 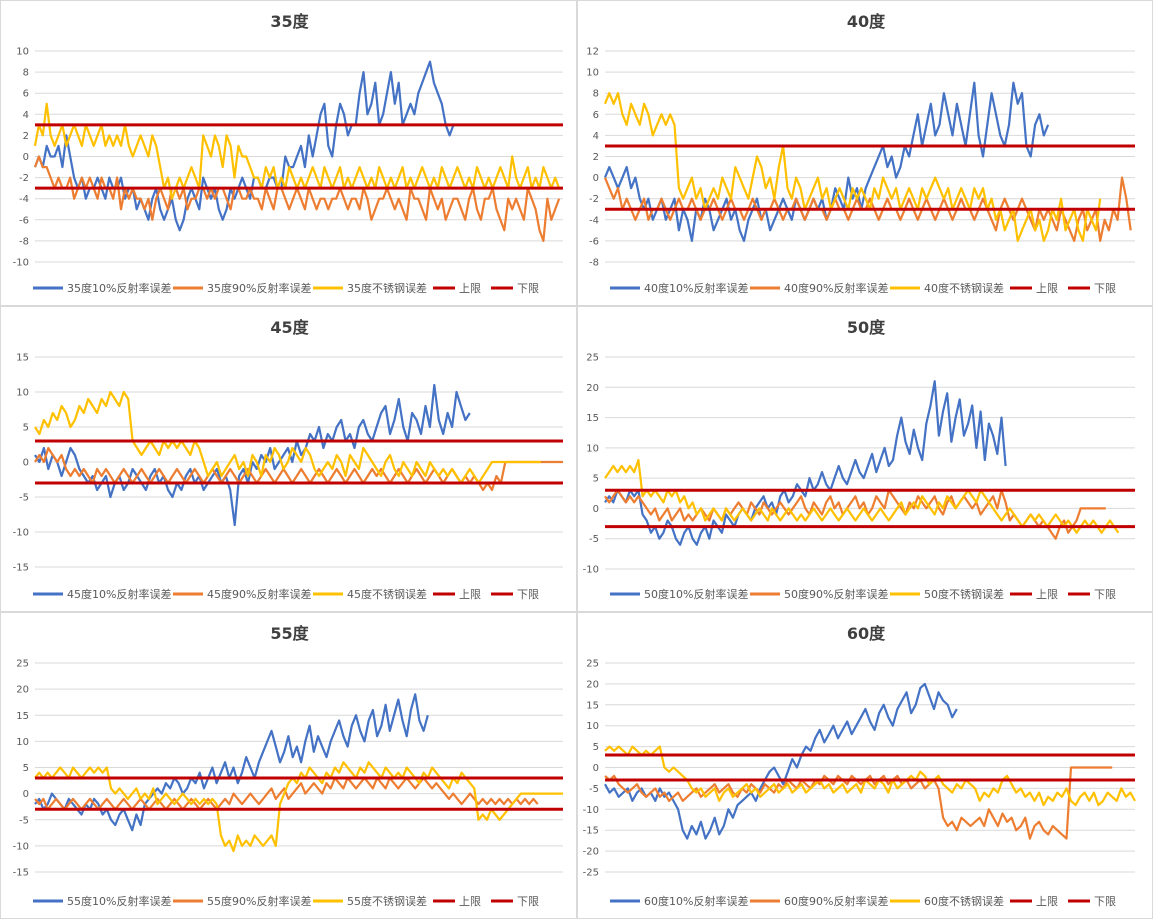 What do you see at coordinates (866, 21) in the screenshot?
I see `chart-title: 40度` at bounding box center [866, 21].